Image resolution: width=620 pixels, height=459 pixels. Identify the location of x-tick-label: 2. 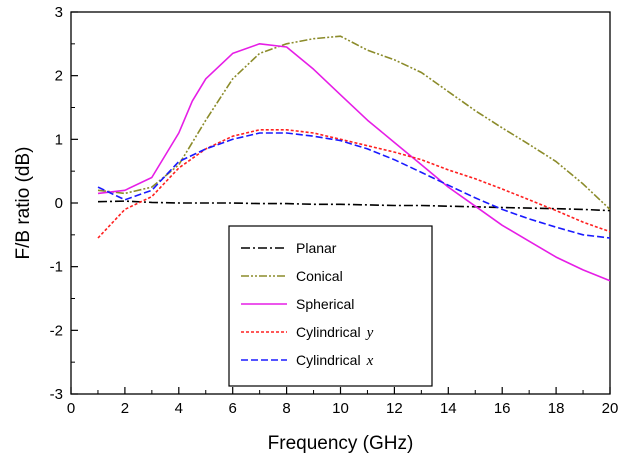
(125, 408).